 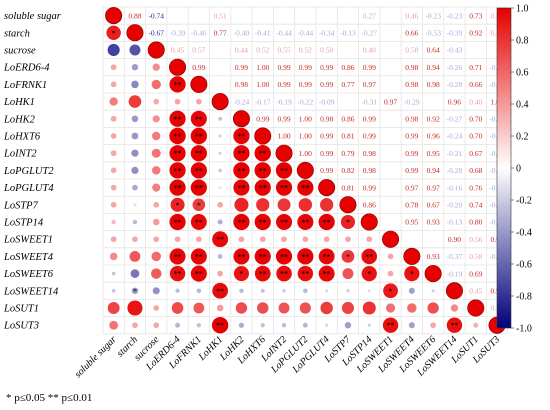 I want to click on colorbar-tick-label: 0.6, so click(x=522, y=73).